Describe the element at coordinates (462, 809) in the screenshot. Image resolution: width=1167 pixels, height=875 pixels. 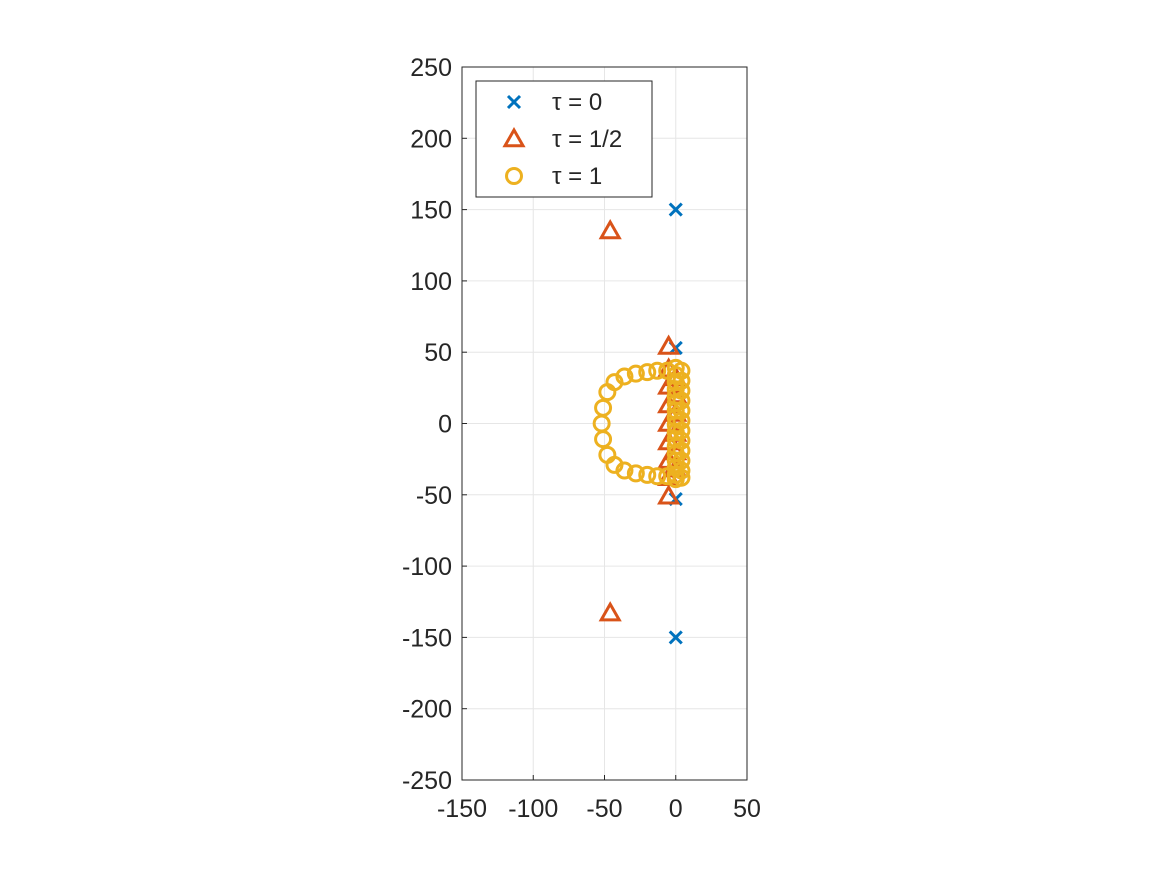
I see `x-tick-label: -150` at that location.